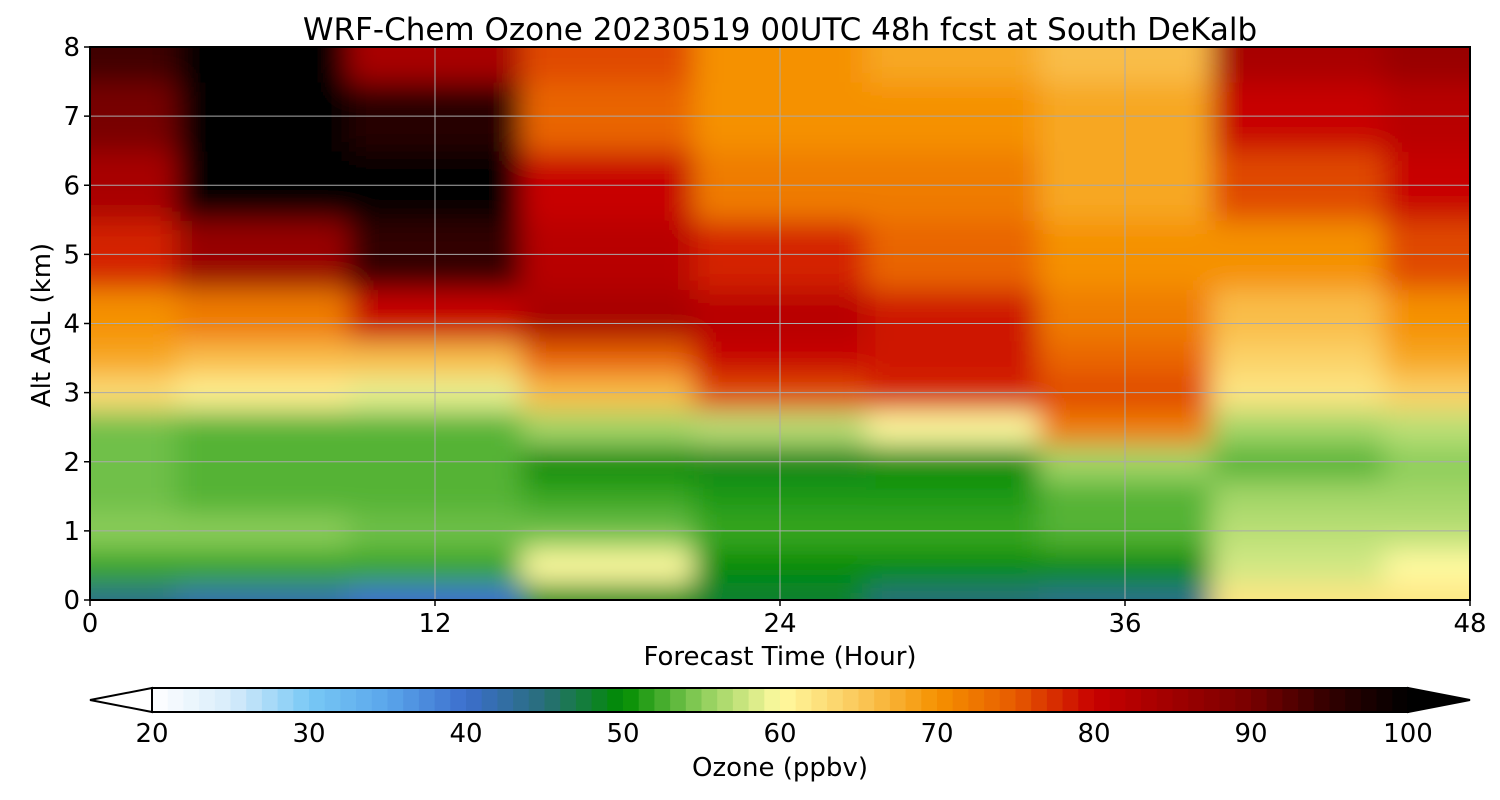 The image size is (1500, 800). I want to click on x-tick-label: 48, so click(1469, 624).